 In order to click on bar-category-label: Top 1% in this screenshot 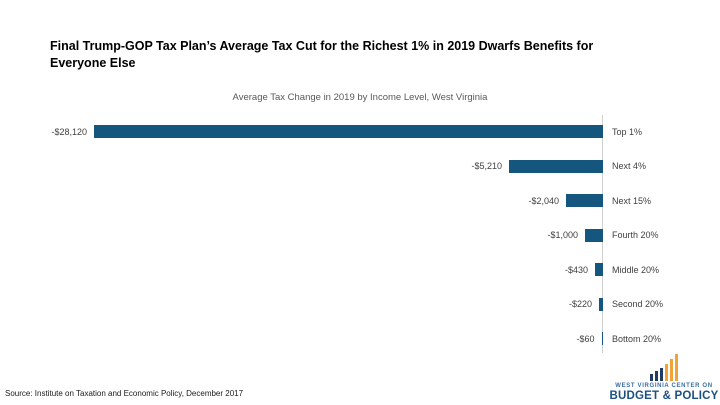, I will do `click(627, 131)`.